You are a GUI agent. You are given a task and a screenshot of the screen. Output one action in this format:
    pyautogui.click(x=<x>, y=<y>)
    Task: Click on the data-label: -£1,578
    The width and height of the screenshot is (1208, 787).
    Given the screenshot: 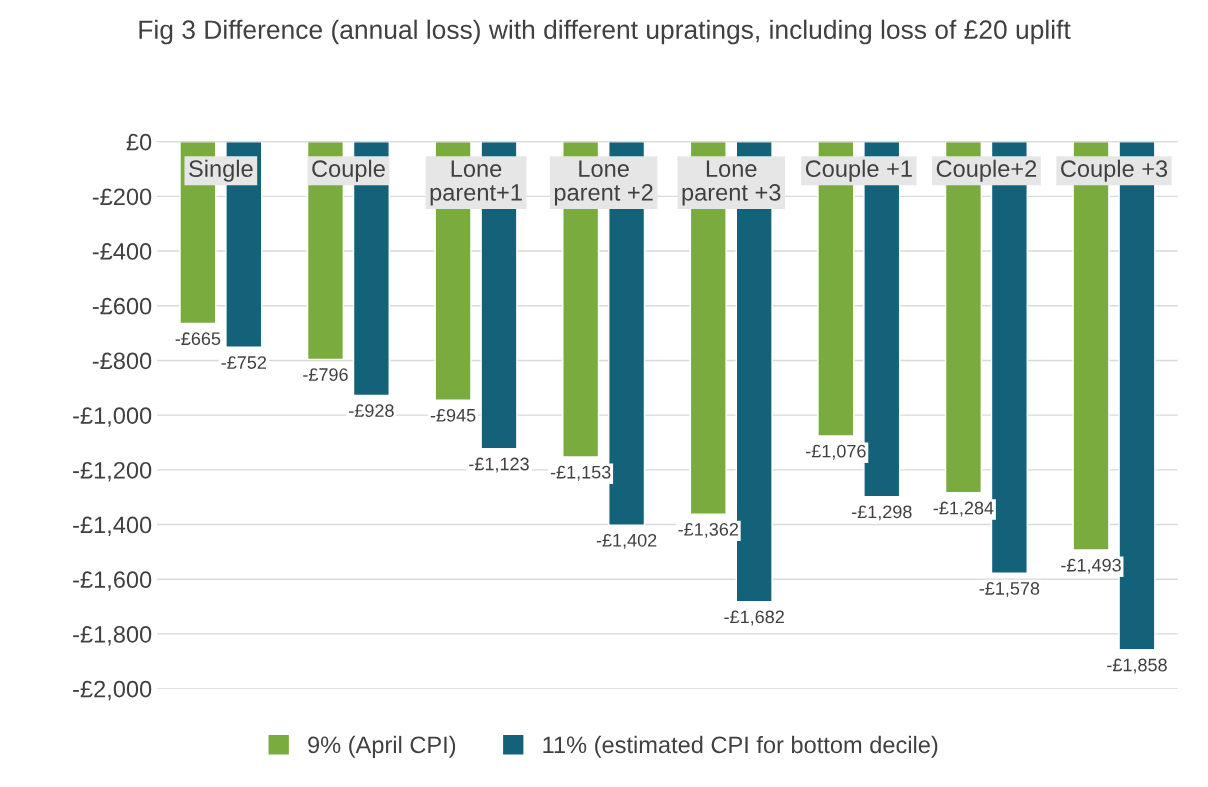 What is the action you would take?
    pyautogui.click(x=1009, y=589)
    